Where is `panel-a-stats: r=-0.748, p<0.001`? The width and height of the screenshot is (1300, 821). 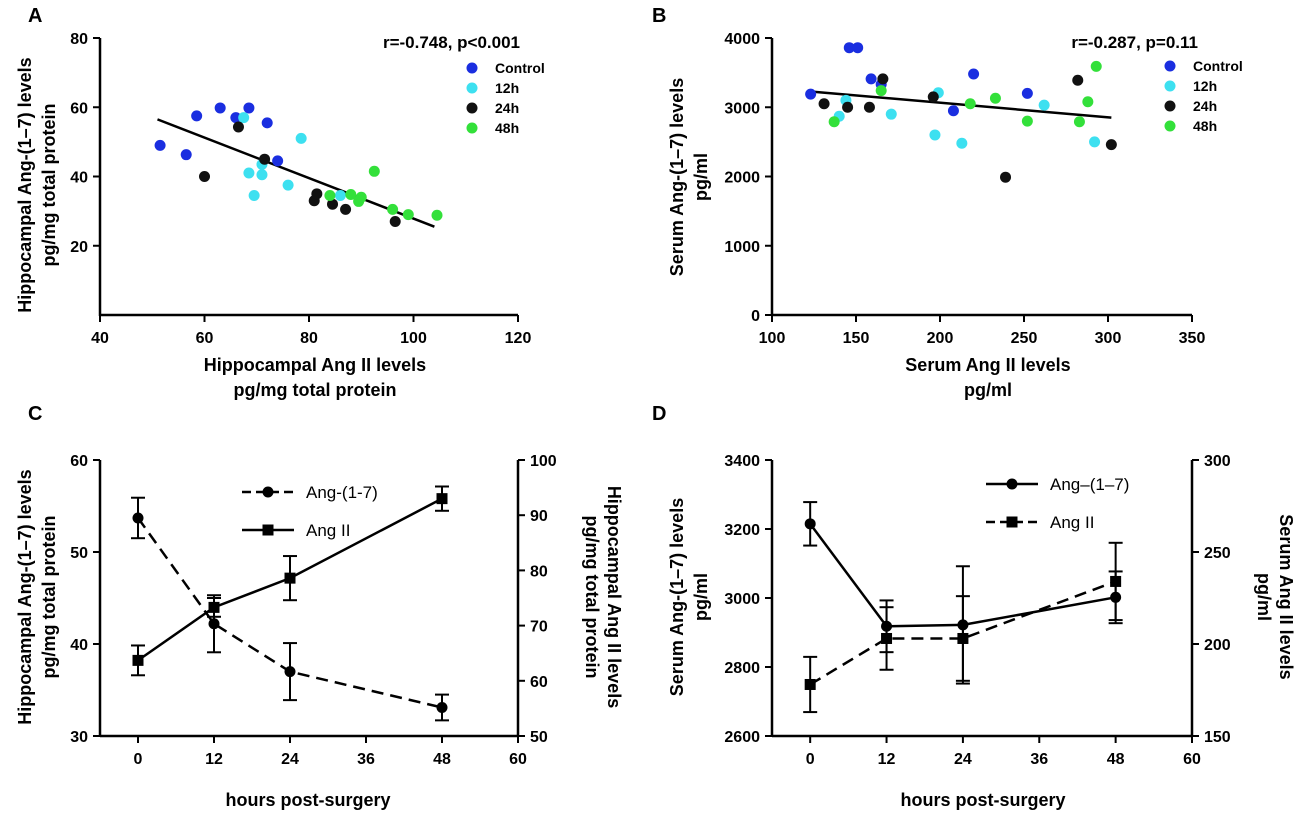
panel-a-stats: r=-0.748, p<0.001 is located at coordinates (451, 42).